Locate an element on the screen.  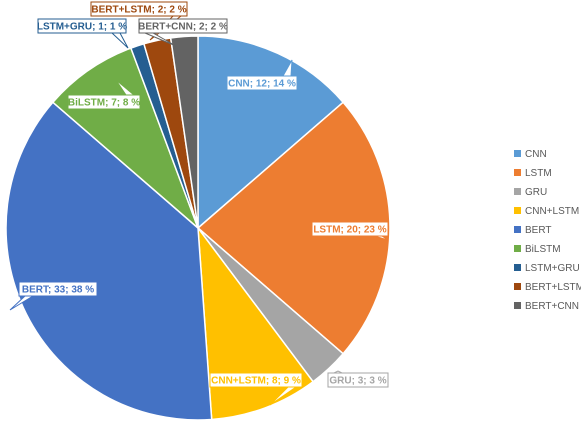
data-label-text: BERT+LSTM; 2; 2 % is located at coordinates (138, 10).